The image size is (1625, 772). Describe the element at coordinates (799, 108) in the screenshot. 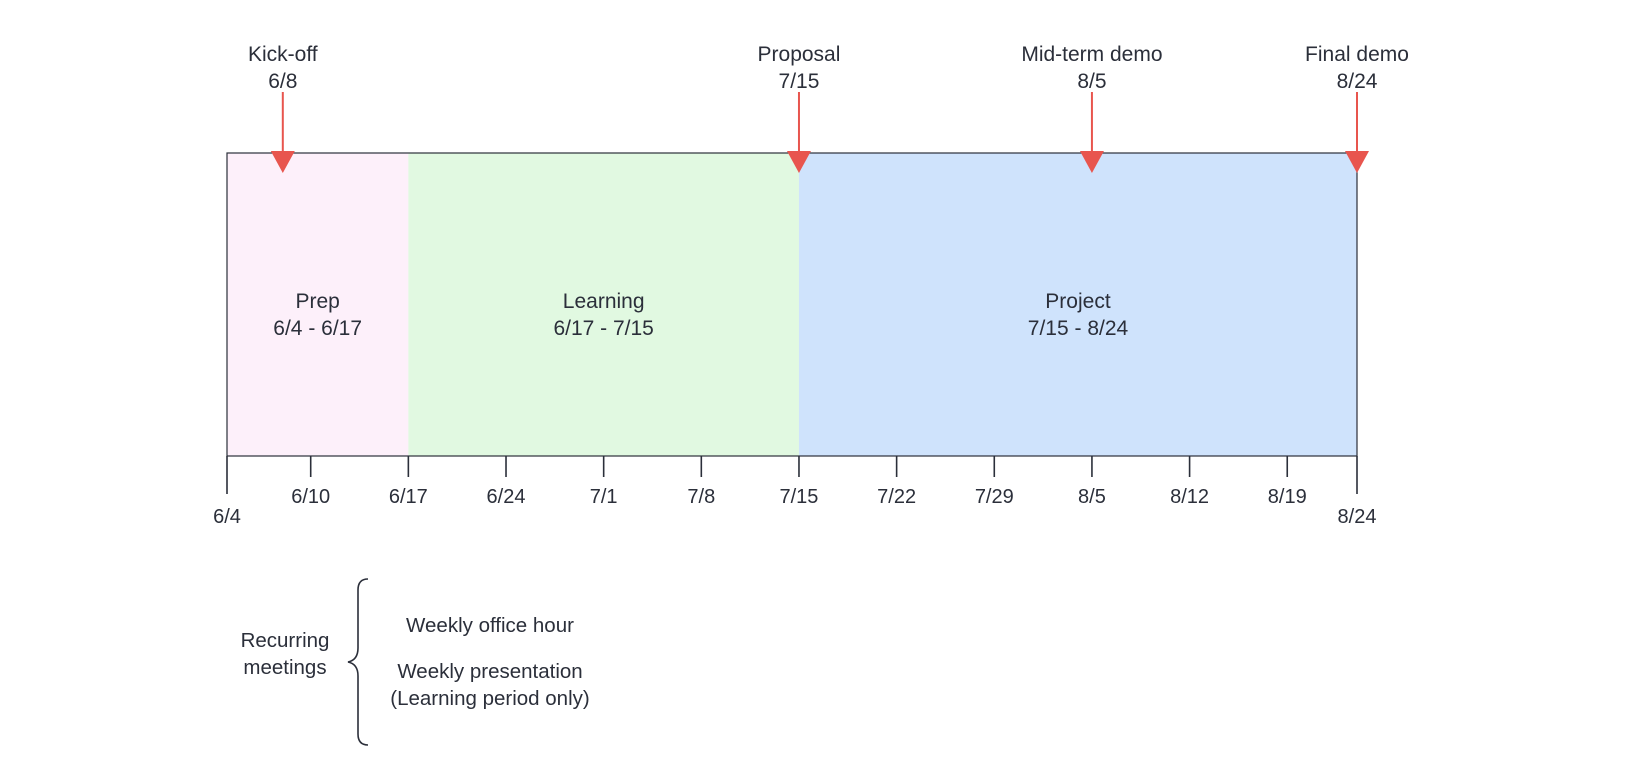

I see `milestone-proposal: Proposal 7/15` at that location.